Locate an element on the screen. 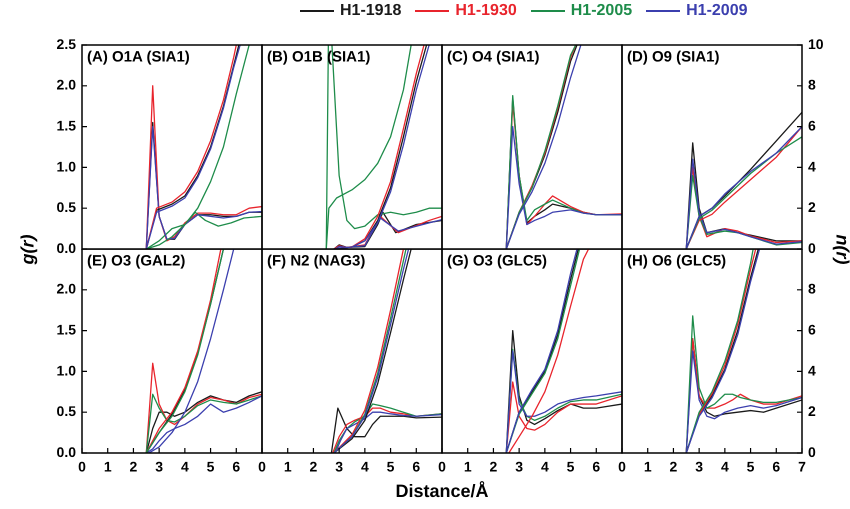 The image size is (850, 509). chart-title: (D) O9 (SIA1) is located at coordinates (673, 57).